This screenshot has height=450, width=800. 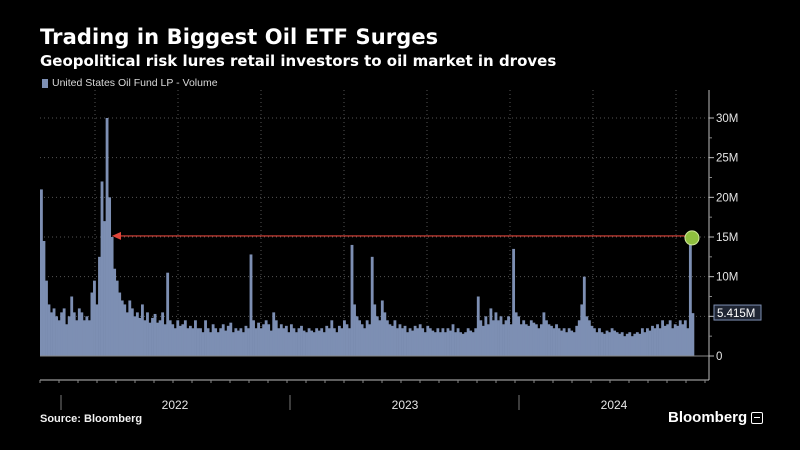 I want to click on legend-label: United States Oil Fund LP - Volume, so click(x=135, y=83).